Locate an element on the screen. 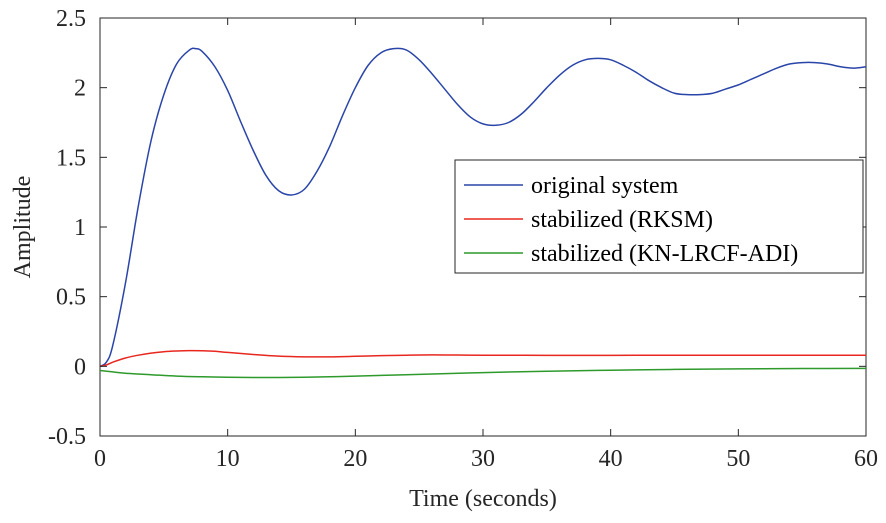 The height and width of the screenshot is (523, 886). legend-box is located at coordinates (659, 216).